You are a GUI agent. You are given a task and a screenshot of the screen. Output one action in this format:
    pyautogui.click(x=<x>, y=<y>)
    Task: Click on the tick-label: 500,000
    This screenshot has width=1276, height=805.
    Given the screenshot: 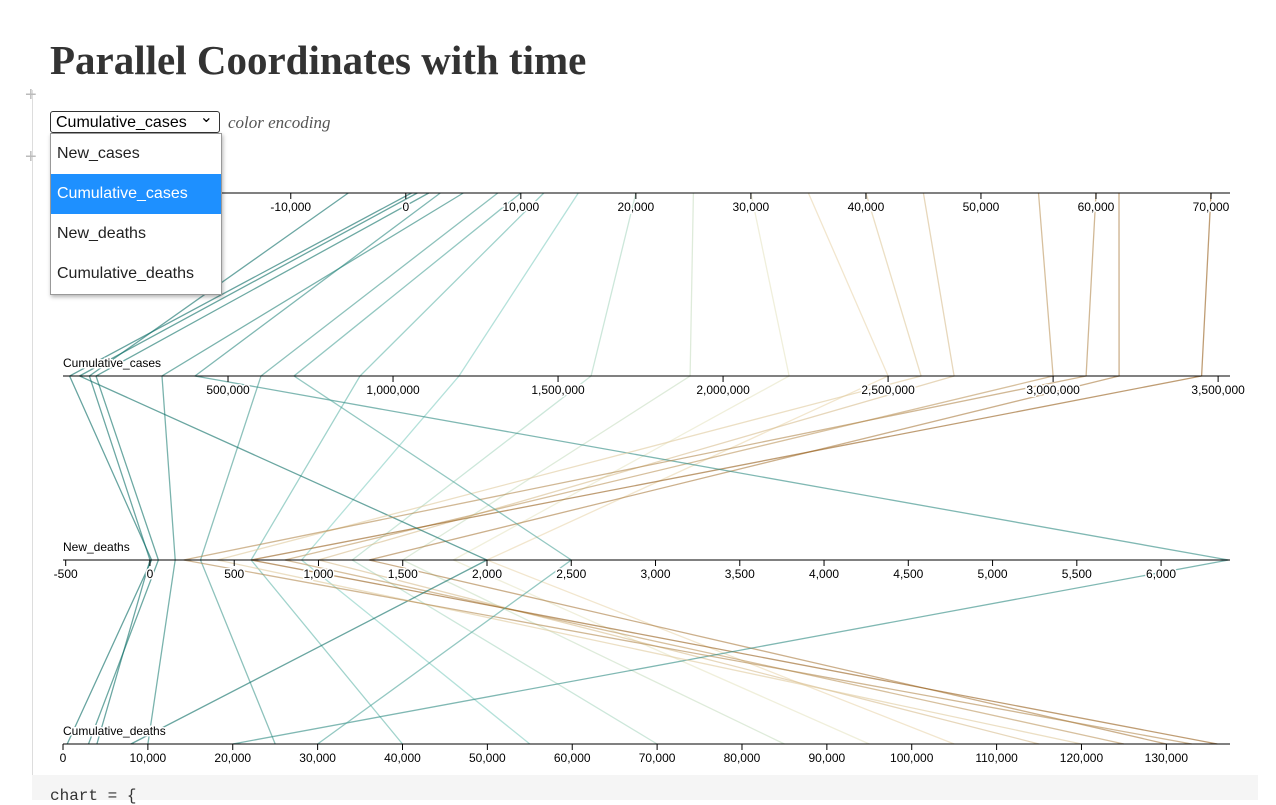 What is the action you would take?
    pyautogui.click(x=228, y=390)
    